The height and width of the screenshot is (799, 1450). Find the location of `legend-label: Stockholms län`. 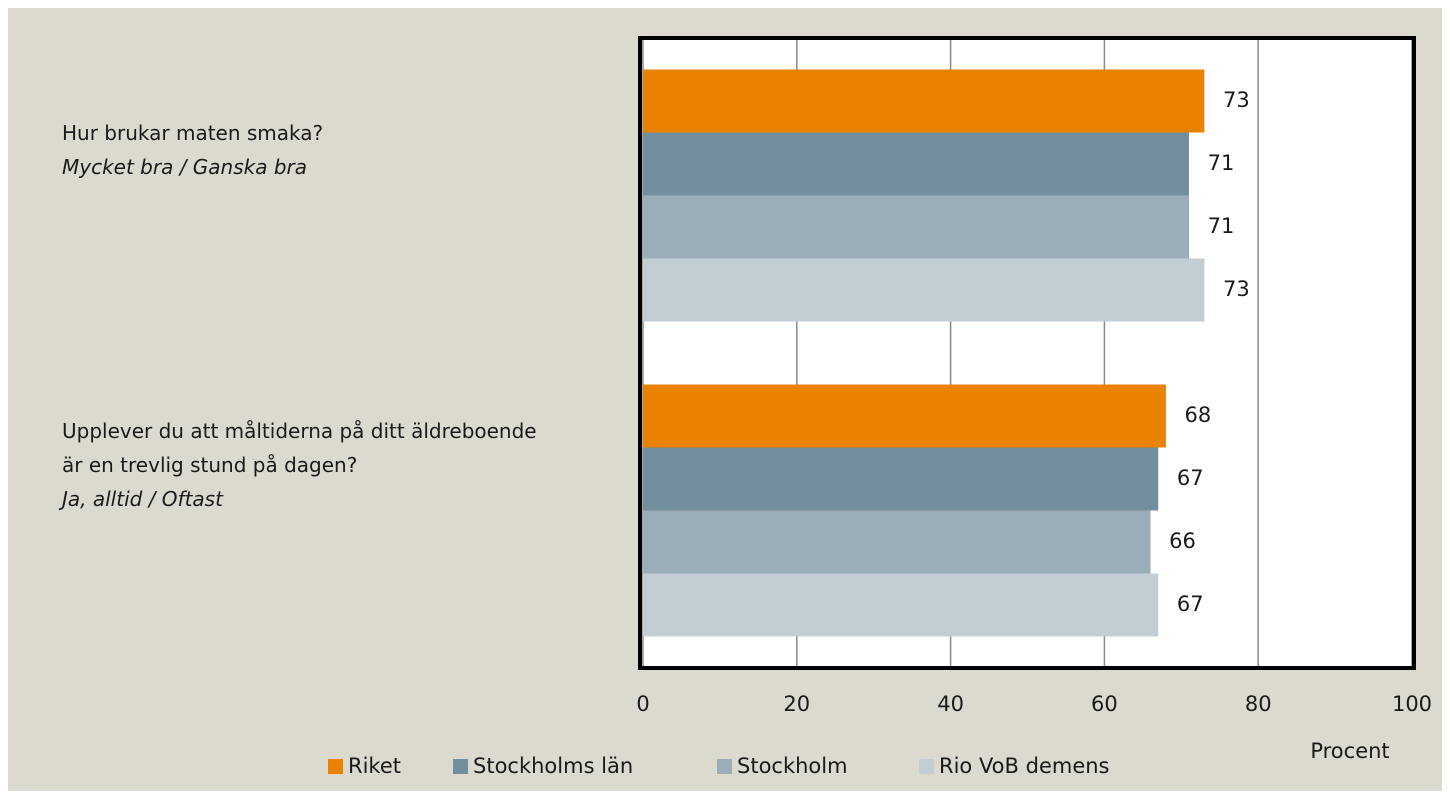

legend-label: Stockholms län is located at coordinates (553, 766).